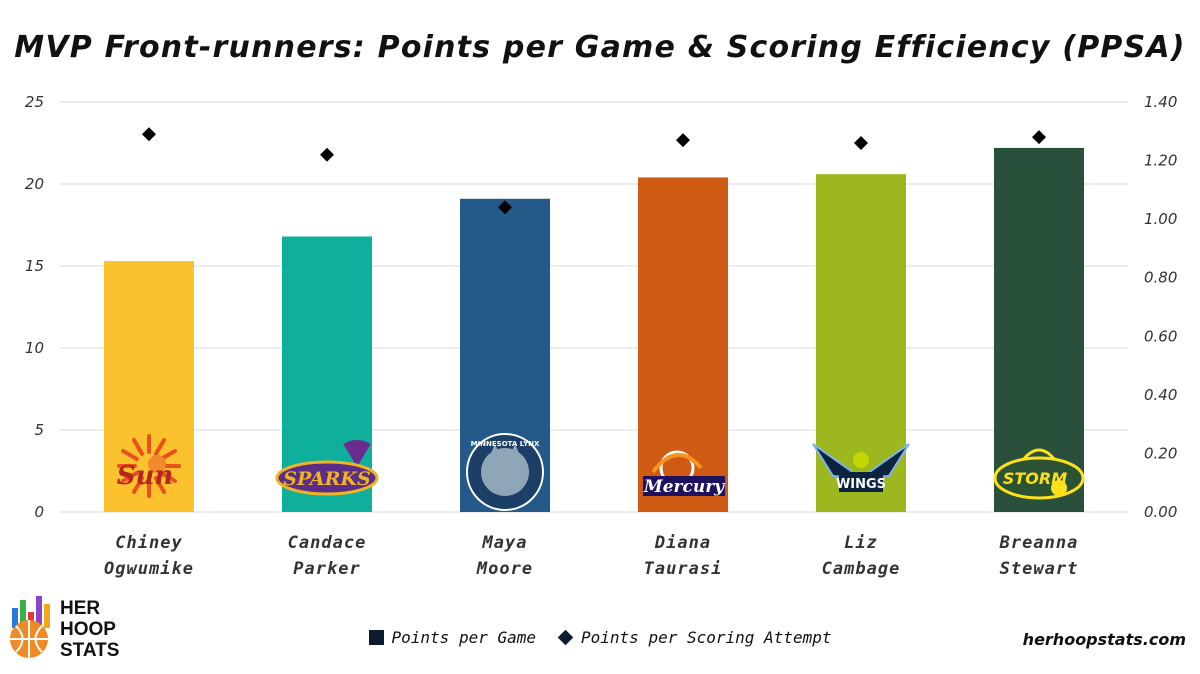 This screenshot has width=1200, height=674. I want to click on player-label: Liz, so click(861, 543).